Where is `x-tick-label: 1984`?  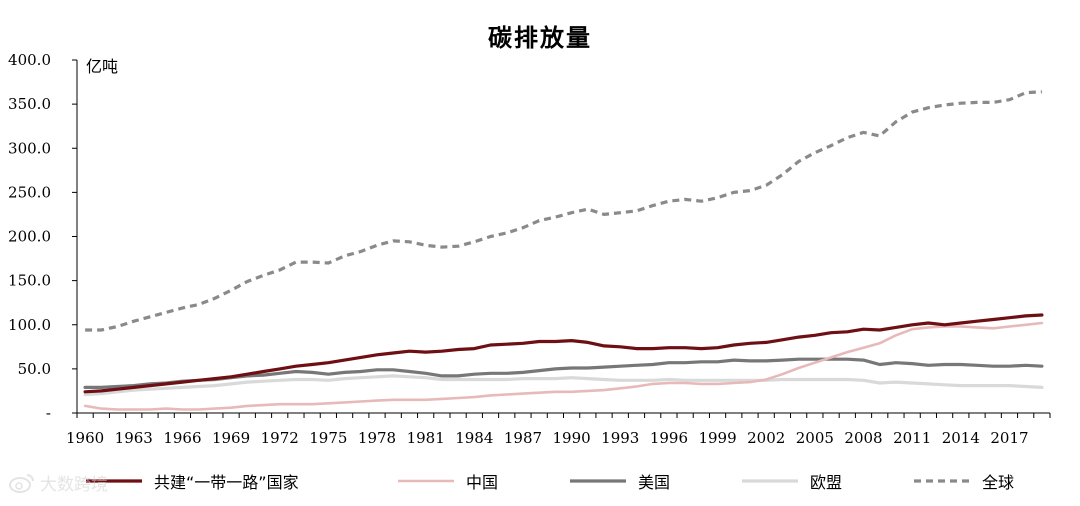 x-tick-label: 1984 is located at coordinates (474, 438).